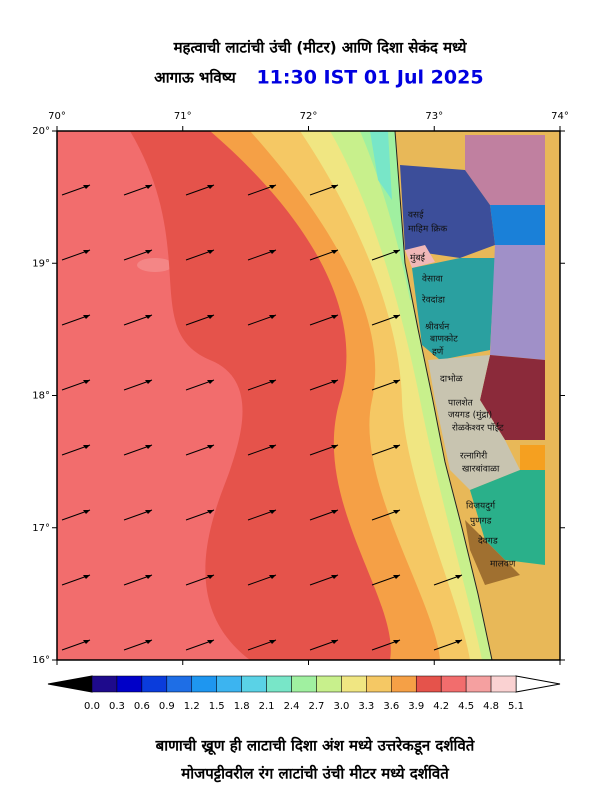  Describe the element at coordinates (491, 706) in the screenshot. I see `colorbar-label: 4.8` at that location.